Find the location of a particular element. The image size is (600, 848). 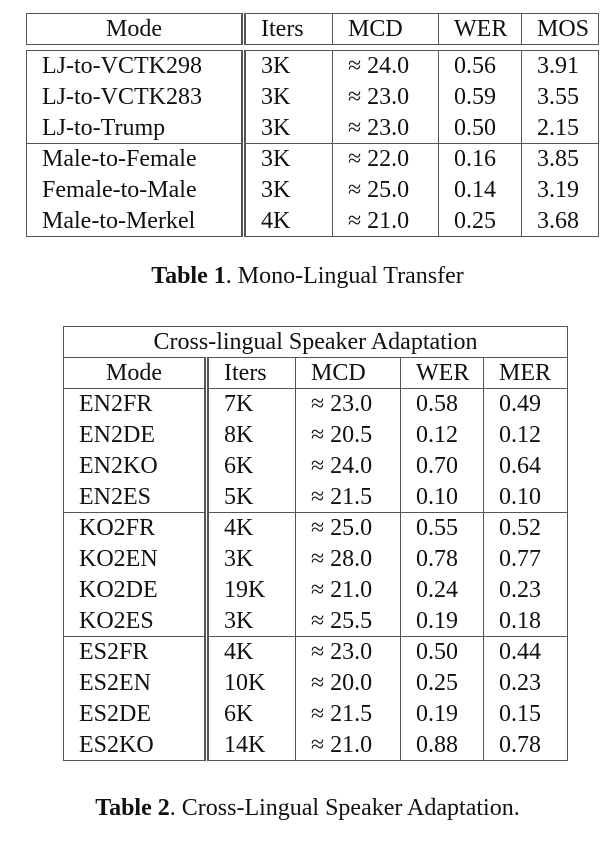

caption-label: Table 2 is located at coordinates (132, 808).